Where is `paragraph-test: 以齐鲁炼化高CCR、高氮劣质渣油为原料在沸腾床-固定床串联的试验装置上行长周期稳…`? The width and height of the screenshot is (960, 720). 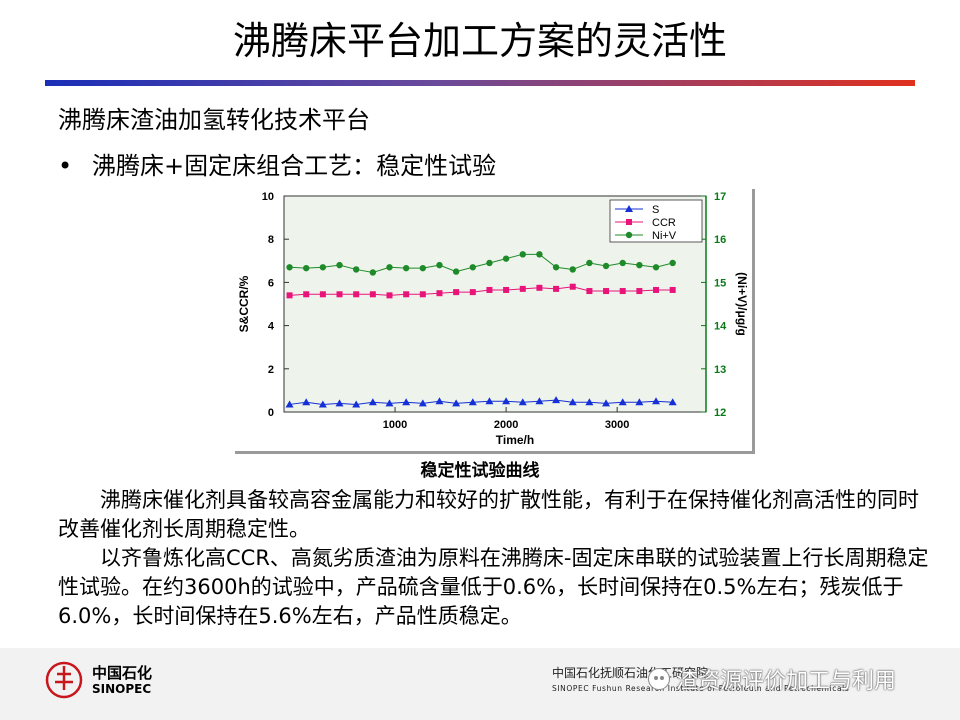 paragraph-test: 以齐鲁炼化高CCR、高氮劣质渣油为原料在沸腾床-固定床串联的试验装置上行长周期稳… is located at coordinates (498, 587).